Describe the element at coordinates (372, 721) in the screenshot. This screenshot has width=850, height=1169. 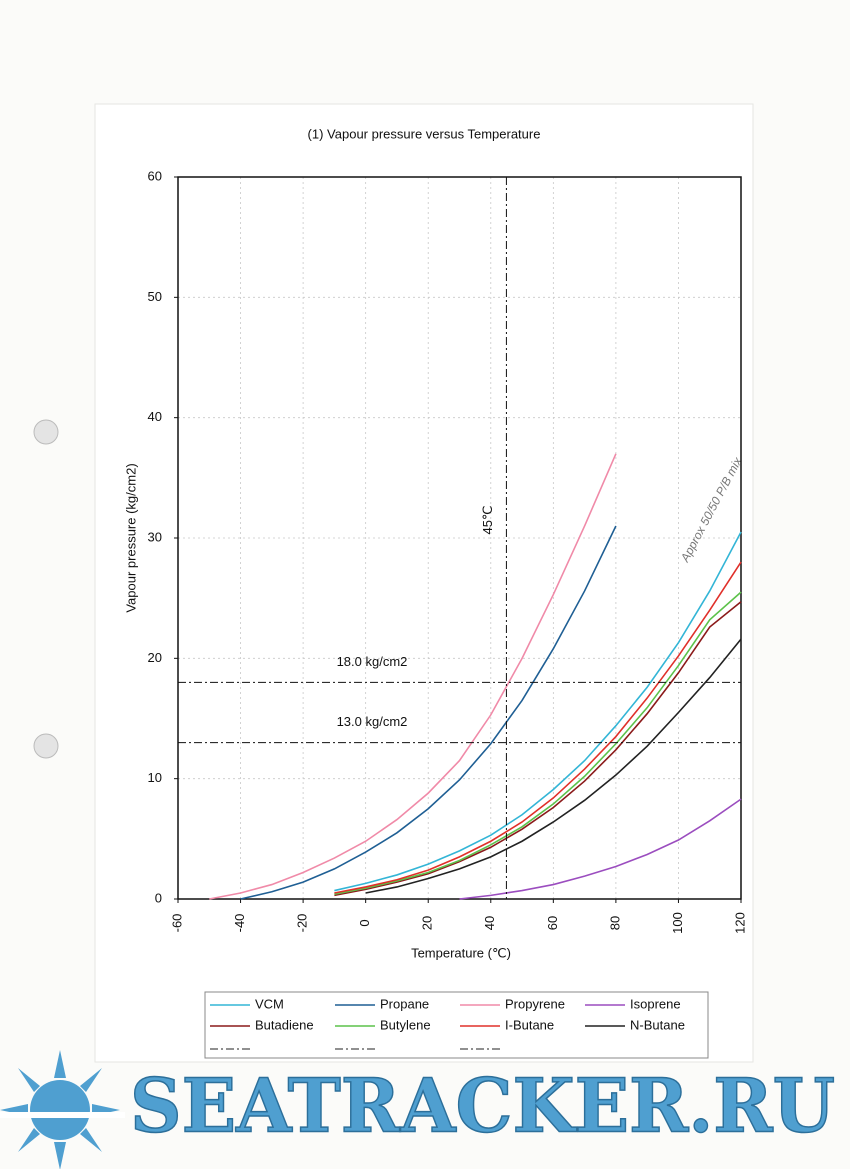
I see `reference-label: 13.0 kg/cm2` at that location.